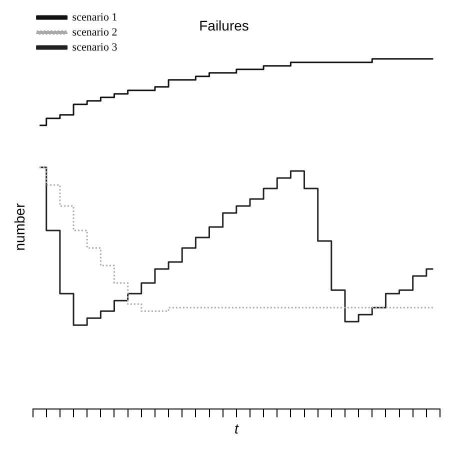  What do you see at coordinates (95, 47) in the screenshot?
I see `legend-label: scenario 3` at bounding box center [95, 47].